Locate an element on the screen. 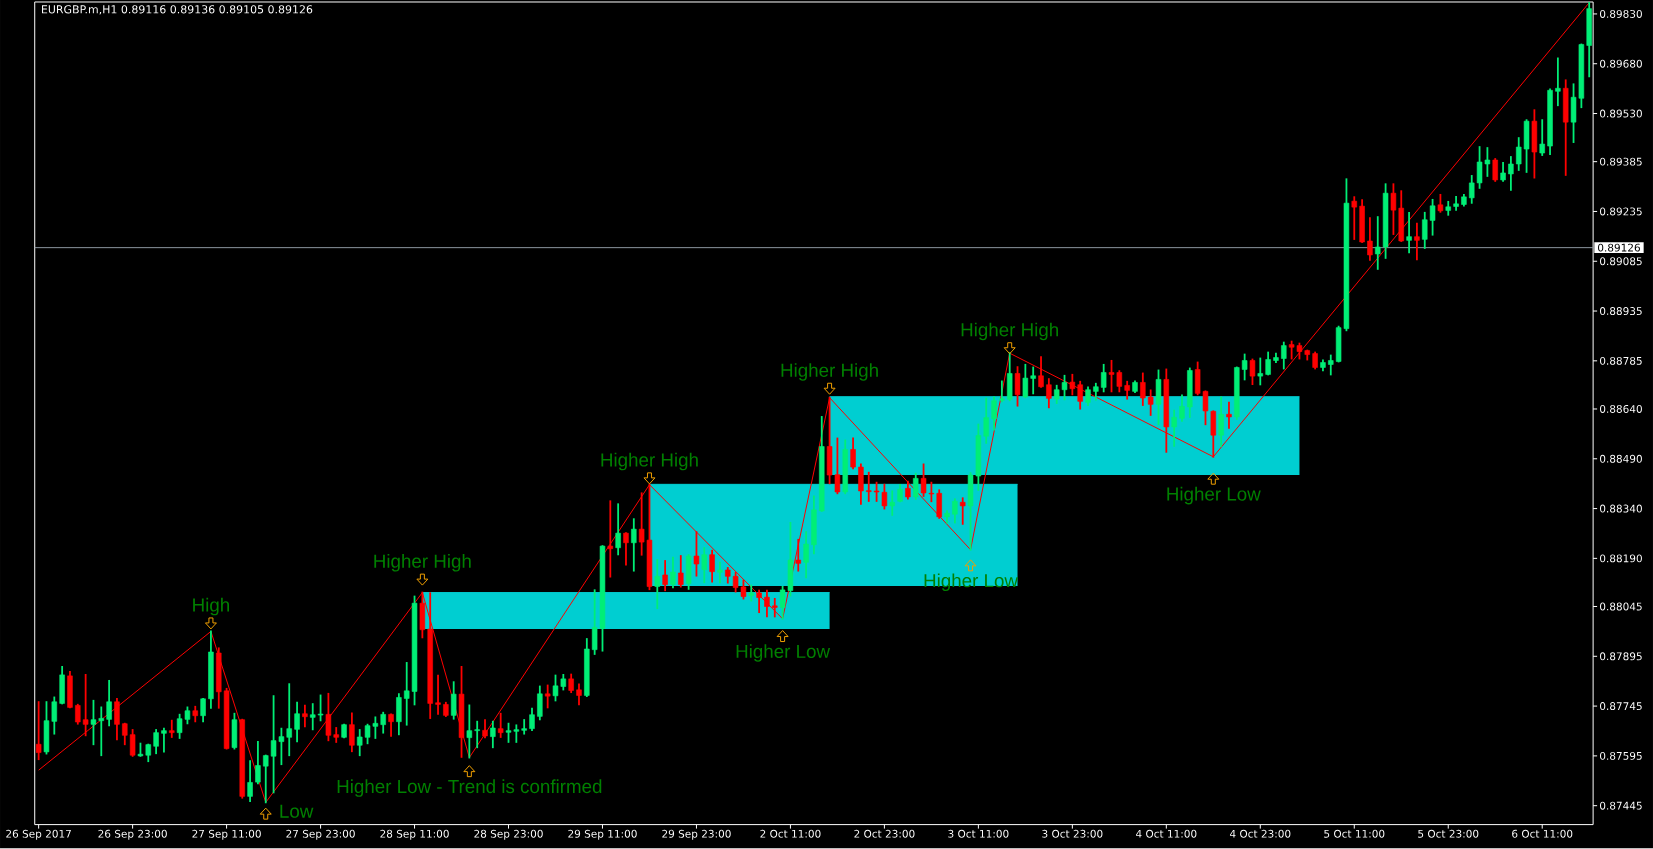 This screenshot has height=849, width=1653. y-tick-label: 0.87745 is located at coordinates (1621, 706).